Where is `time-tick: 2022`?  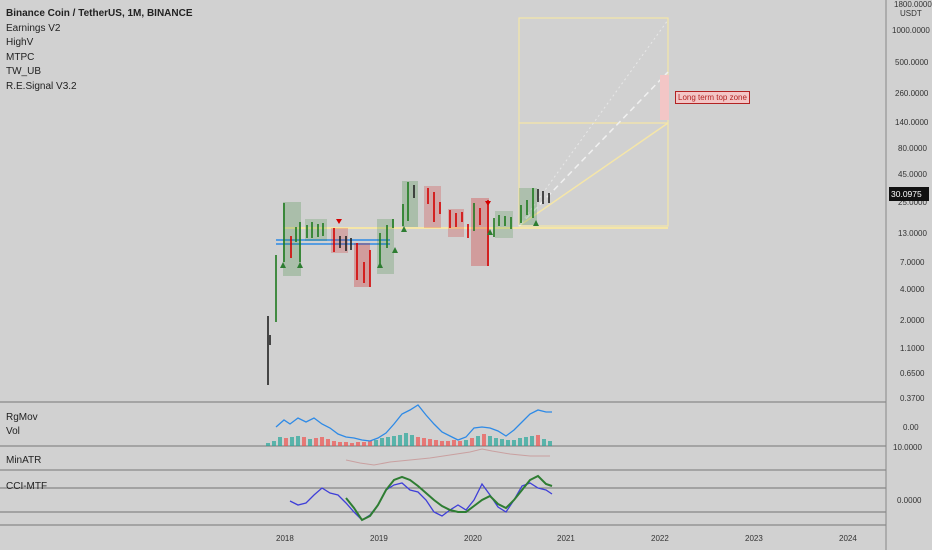 time-tick: 2022 is located at coordinates (660, 538).